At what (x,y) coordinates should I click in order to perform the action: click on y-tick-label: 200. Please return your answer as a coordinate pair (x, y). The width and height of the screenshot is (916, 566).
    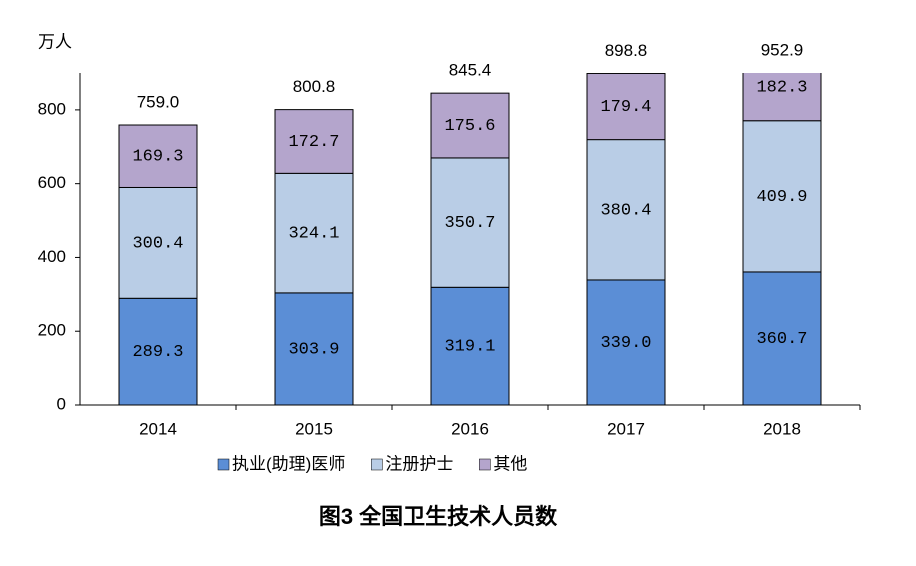
    Looking at the image, I should click on (52, 330).